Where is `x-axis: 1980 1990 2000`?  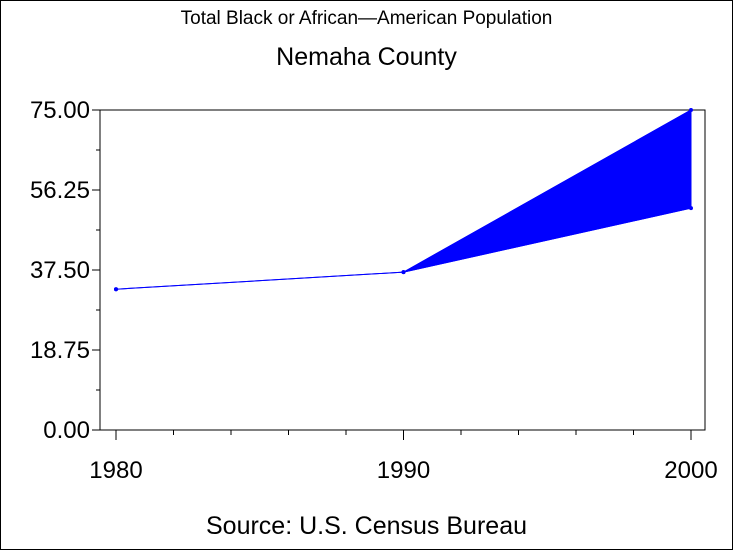 x-axis: 1980 1990 2000 is located at coordinates (403, 457).